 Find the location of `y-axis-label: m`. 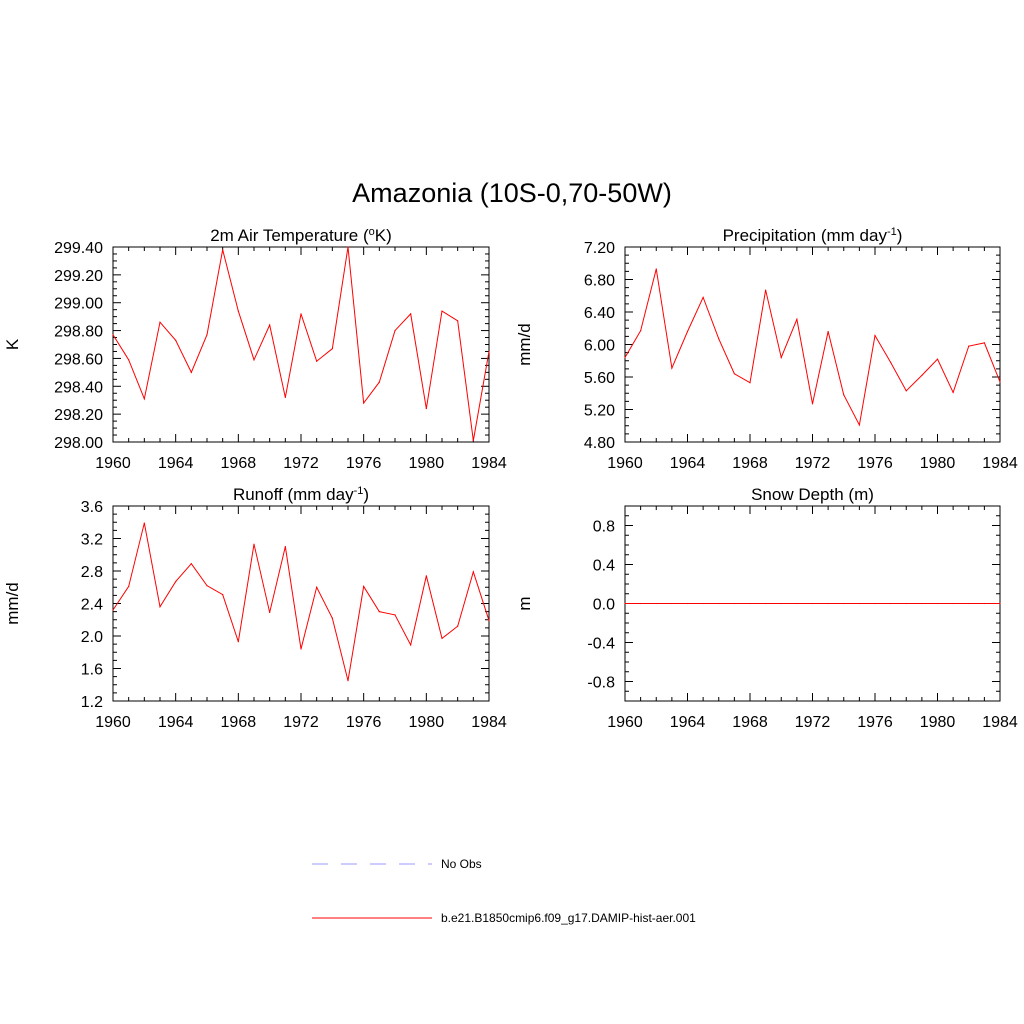

y-axis-label: m is located at coordinates (524, 603).